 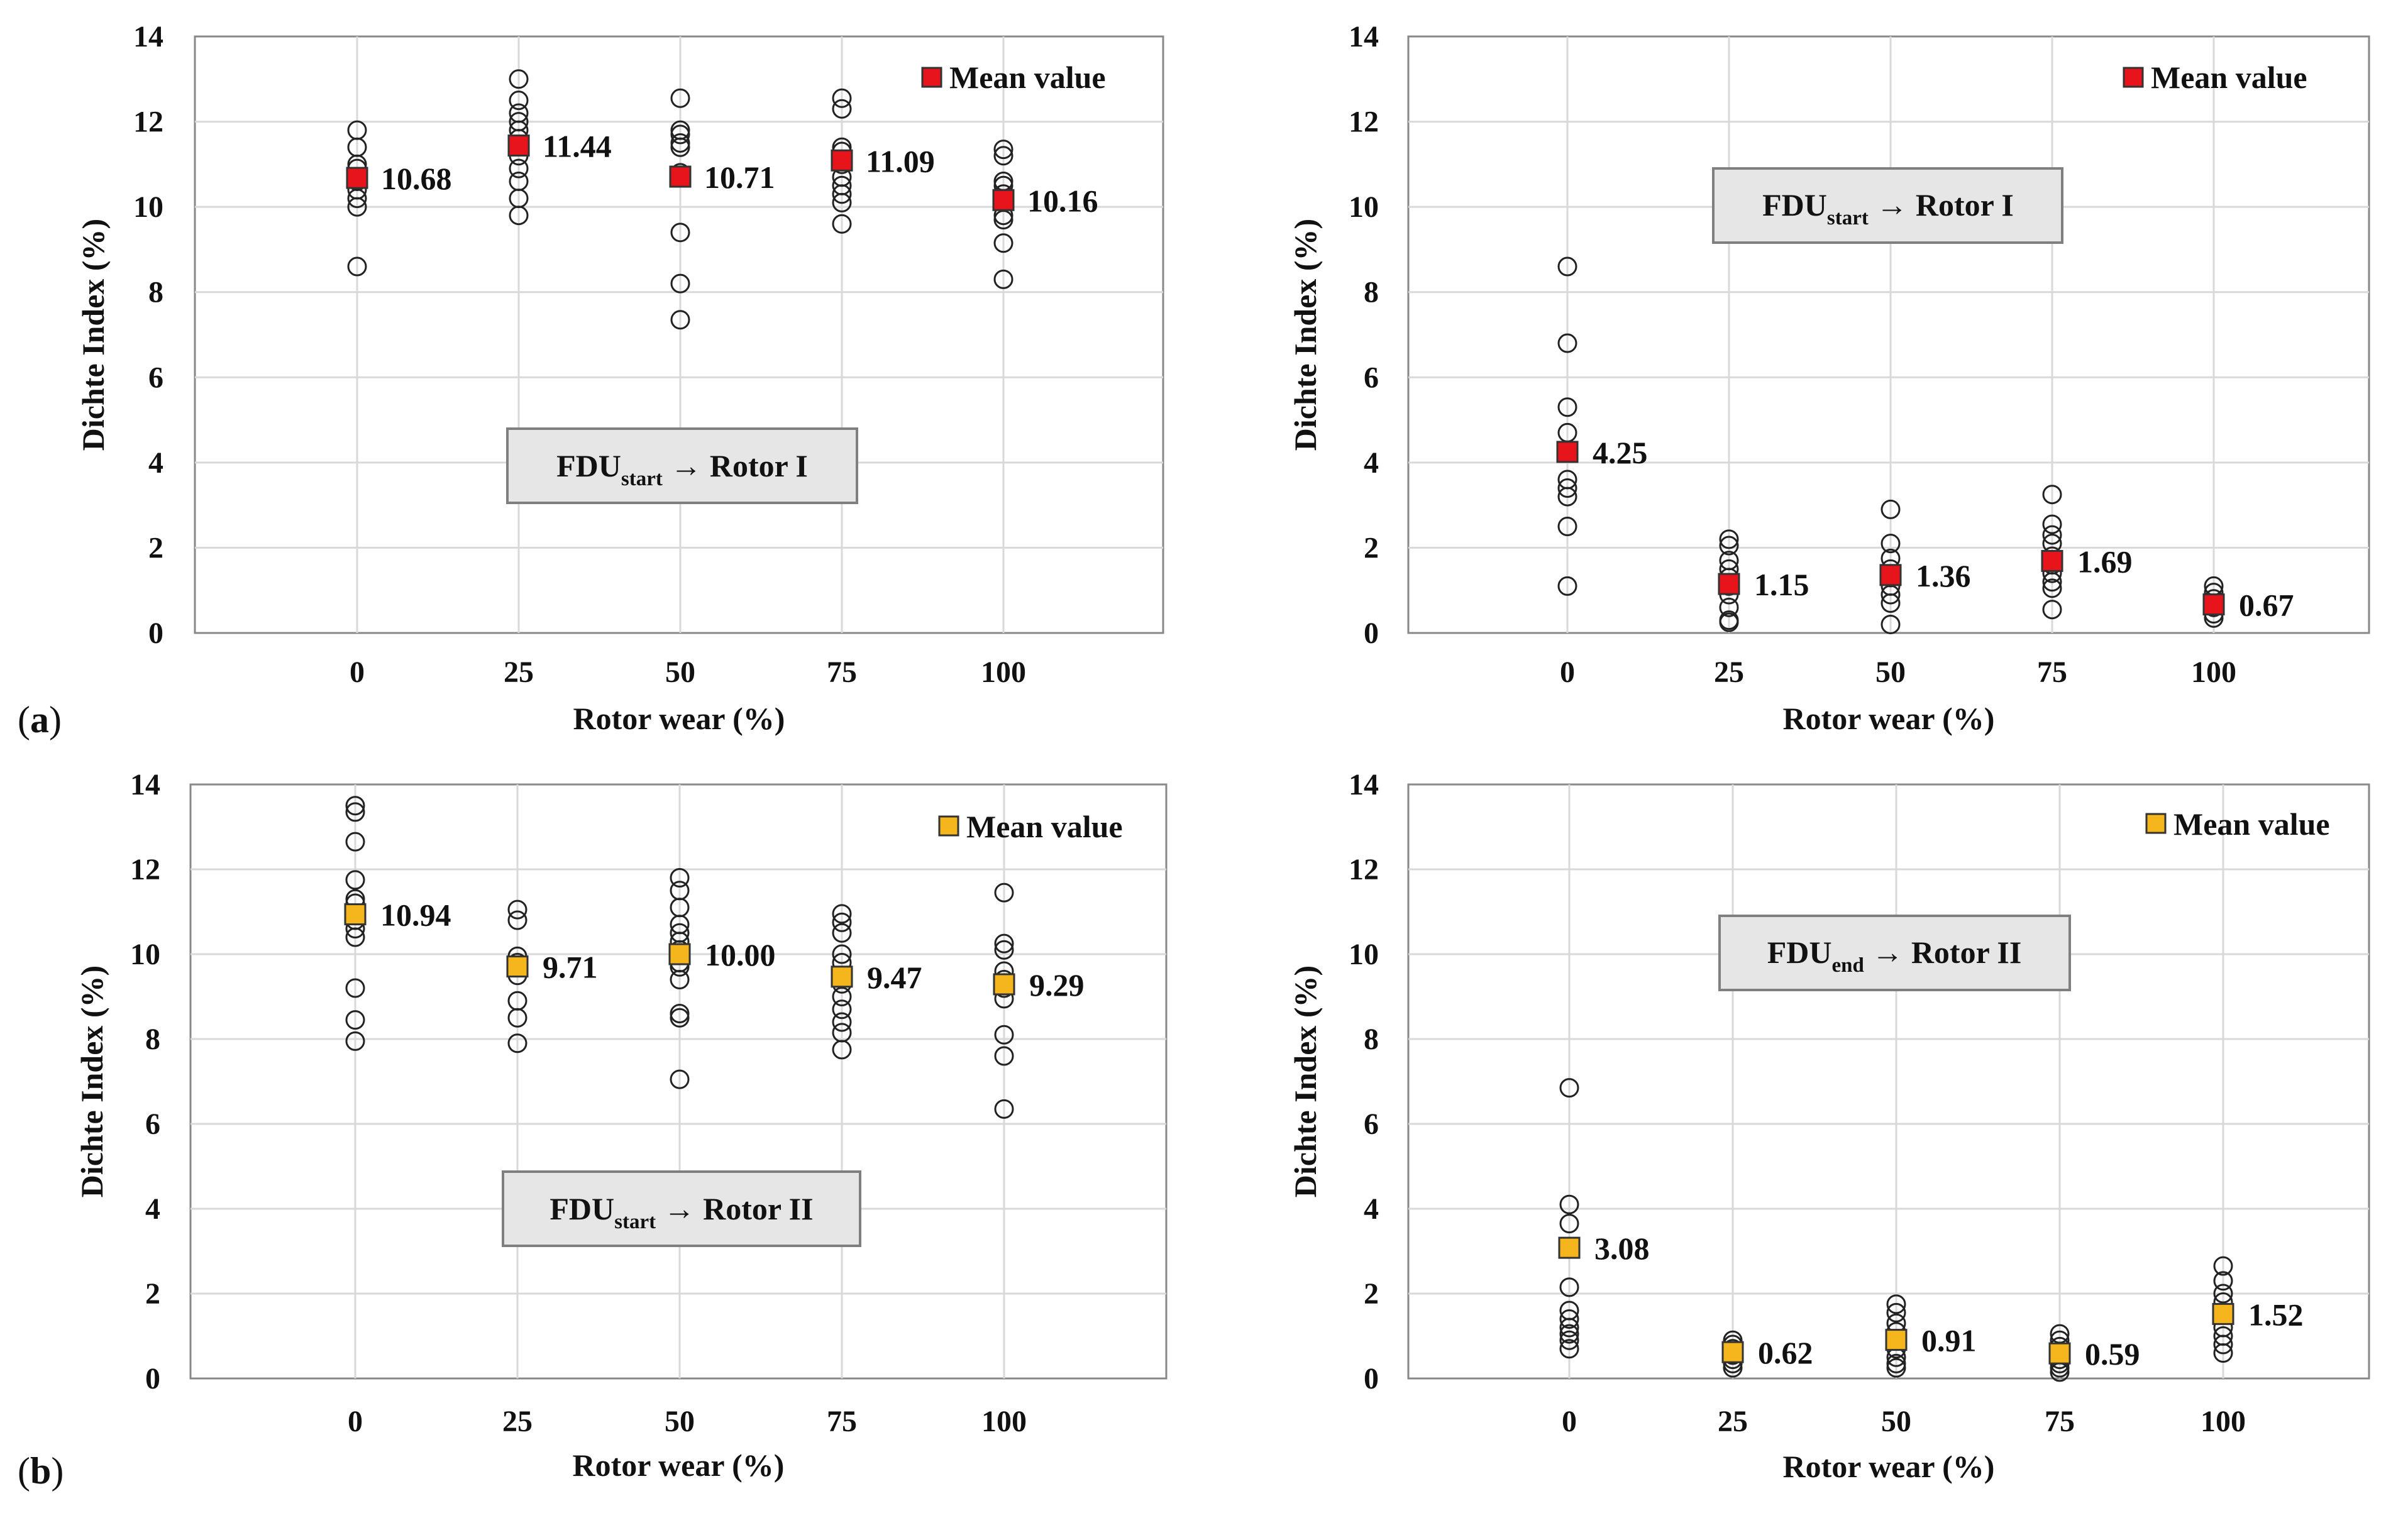 What do you see at coordinates (1620, 452) in the screenshot?
I see `mean-label: 4.25` at bounding box center [1620, 452].